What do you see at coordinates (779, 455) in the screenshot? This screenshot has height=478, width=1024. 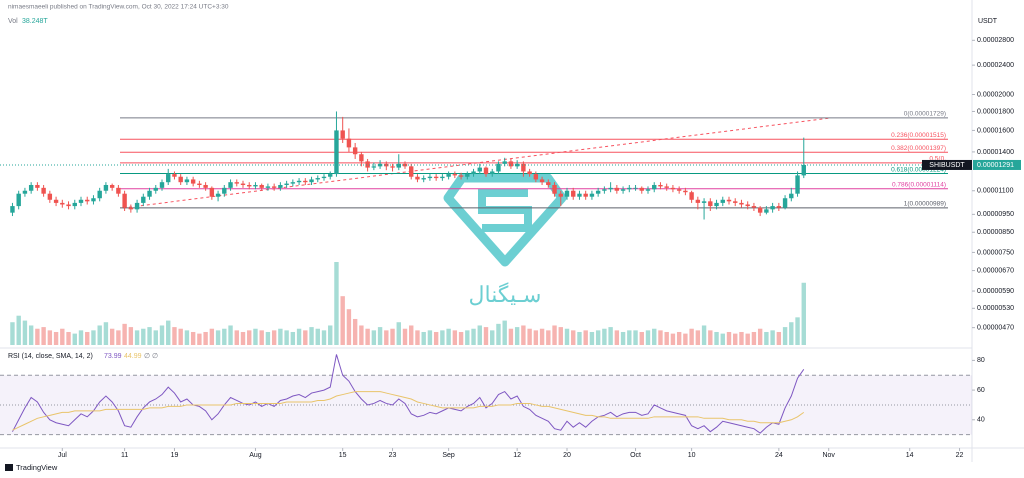 I see `x-tick-label: 24` at bounding box center [779, 455].